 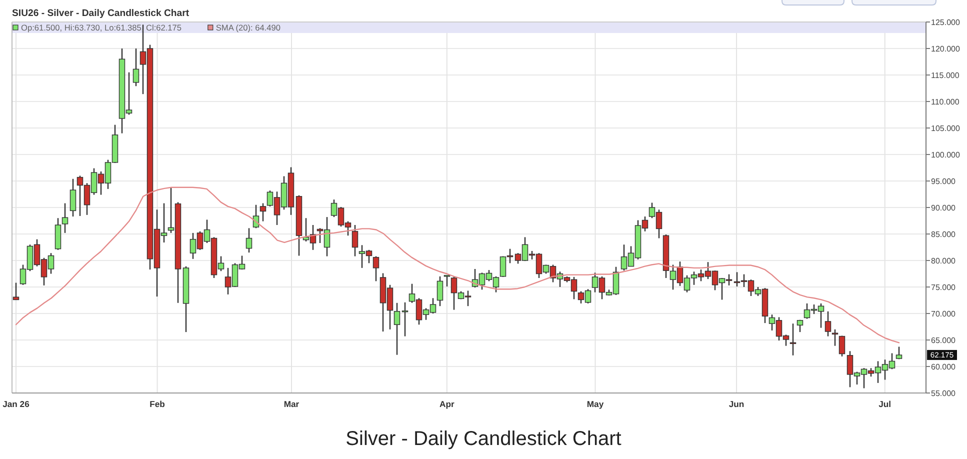 I want to click on y-tick-label: 115.000, so click(x=945, y=75).